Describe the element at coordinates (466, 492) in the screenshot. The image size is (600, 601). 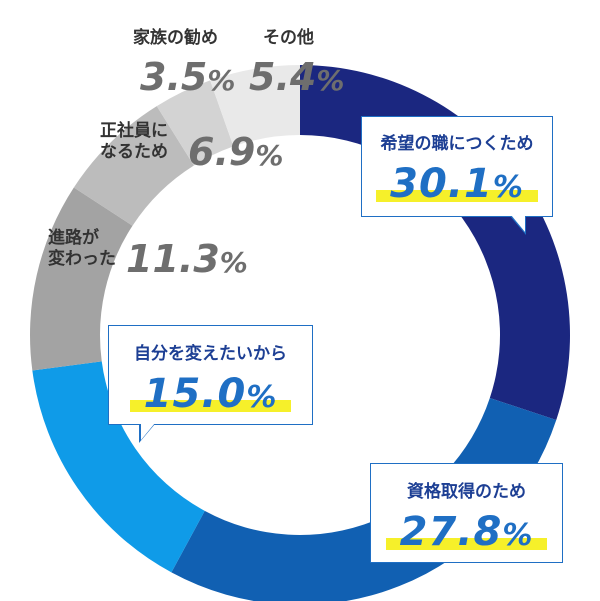
I see `segment-label-qualification: 資格取得のため` at that location.